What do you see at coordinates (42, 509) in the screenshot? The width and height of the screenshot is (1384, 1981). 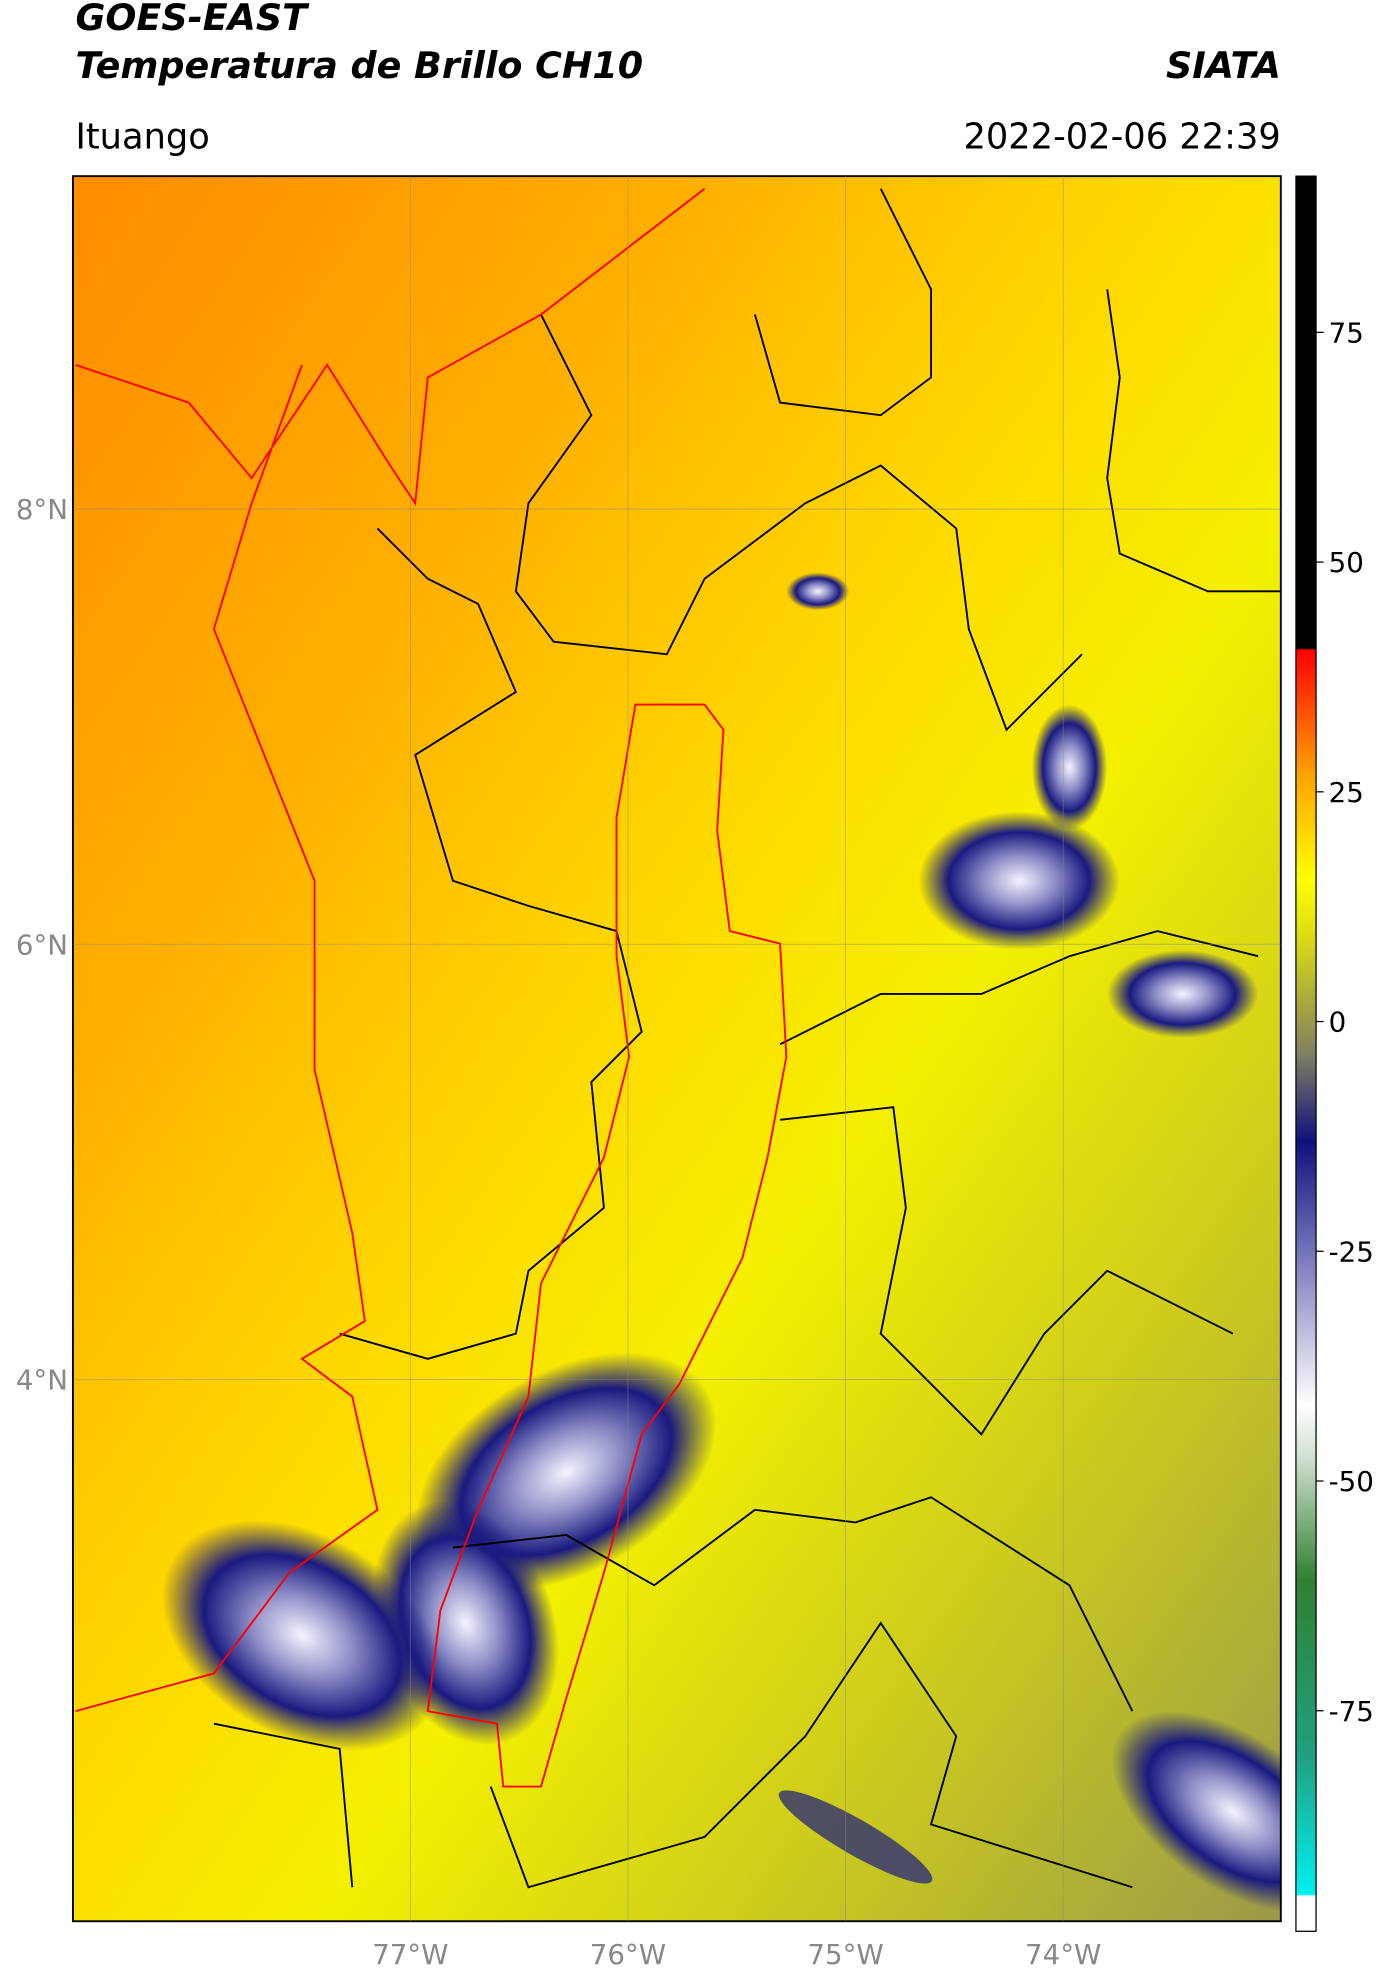 I see `y-tick-label: 8°N` at bounding box center [42, 509].